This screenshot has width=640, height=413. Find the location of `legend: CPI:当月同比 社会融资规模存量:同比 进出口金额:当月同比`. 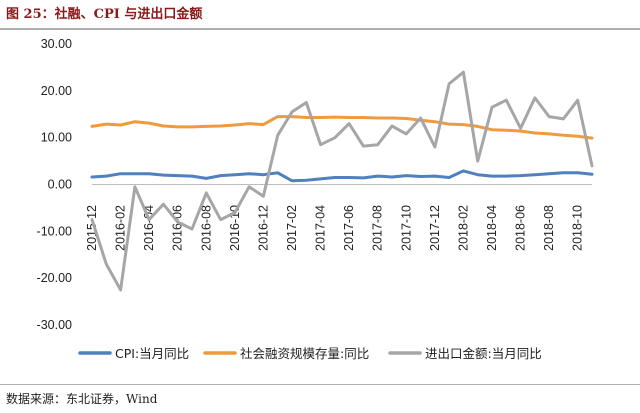

legend: CPI:当月同比 社会融资规模存量:同比 进出口金额:当月同比 is located at coordinates (310, 353).